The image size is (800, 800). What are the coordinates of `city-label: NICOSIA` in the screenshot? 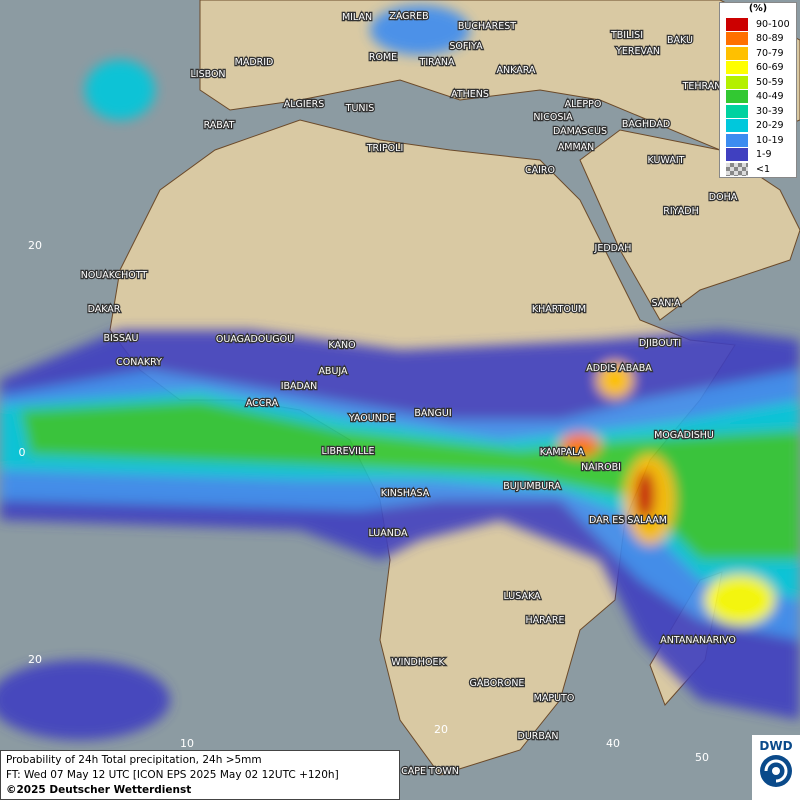 It's located at (553, 117).